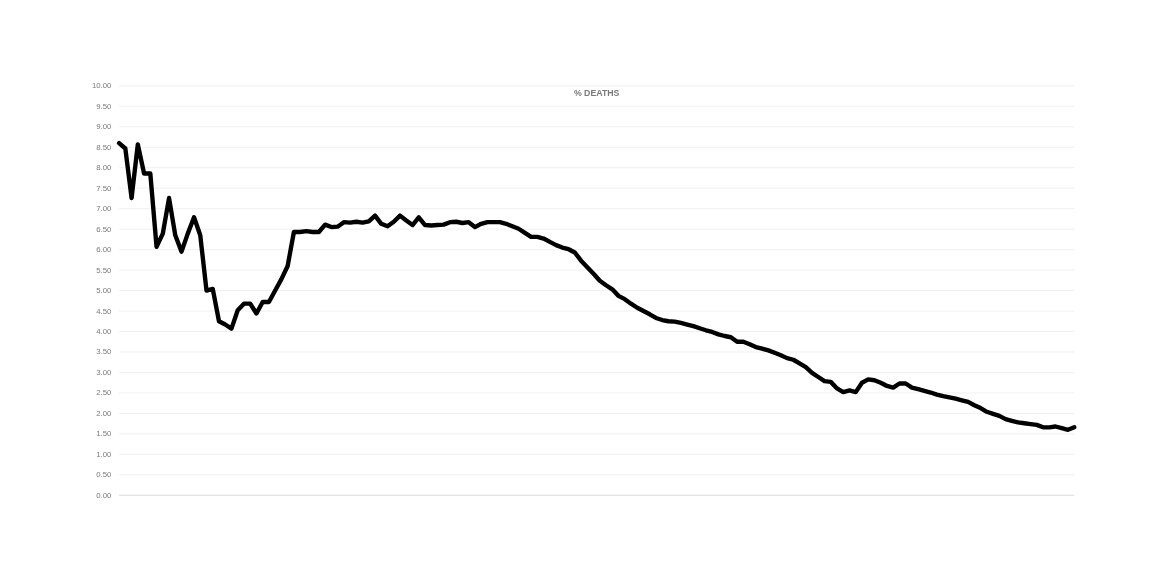  What do you see at coordinates (104, 270) in the screenshot?
I see `y-tick-label: 5.50` at bounding box center [104, 270].